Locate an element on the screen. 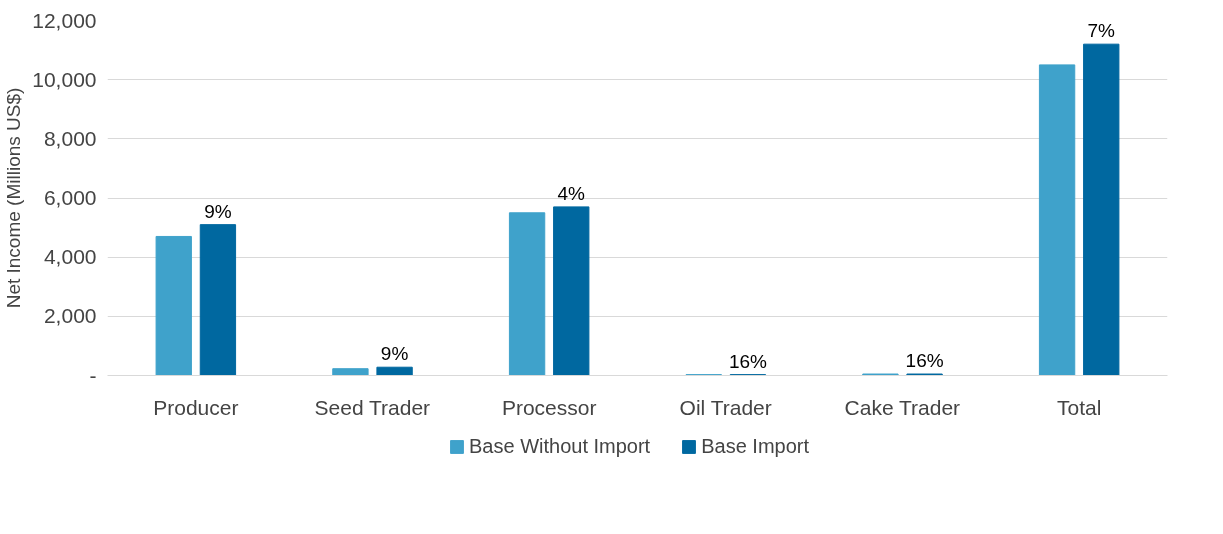 This screenshot has height=534, width=1223. x-tick-label: Producer is located at coordinates (196, 407).